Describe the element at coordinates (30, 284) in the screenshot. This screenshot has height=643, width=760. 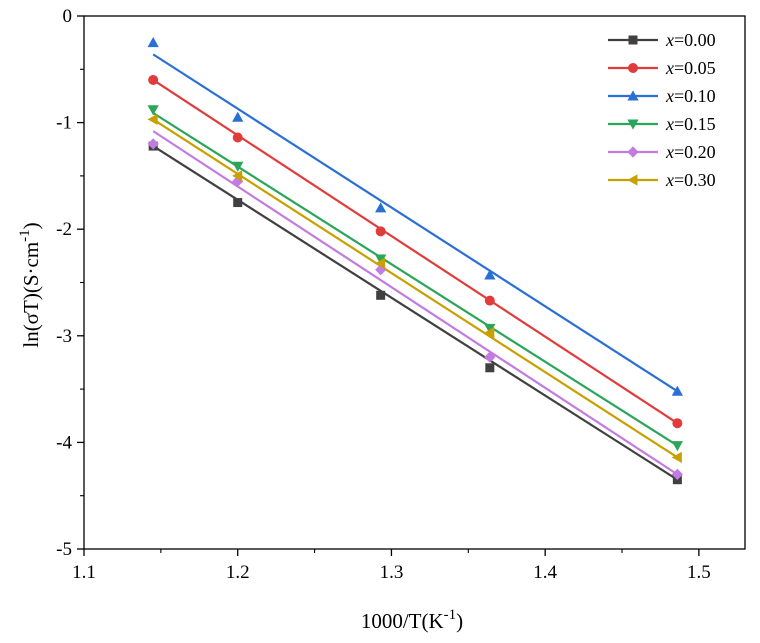
I see `y-axis-label: ln(σT)(S·cm-1)` at that location.